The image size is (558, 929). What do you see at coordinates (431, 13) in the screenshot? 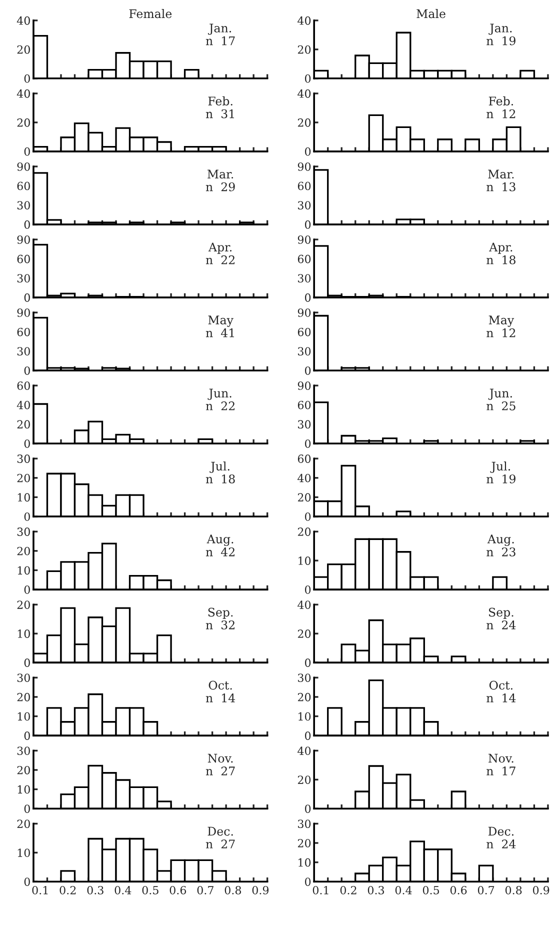
I see `chart-title: Male` at bounding box center [431, 13].